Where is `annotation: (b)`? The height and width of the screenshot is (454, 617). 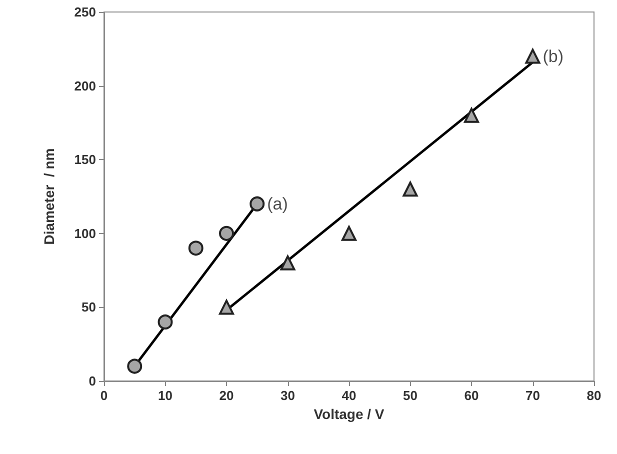 annotation: (b) is located at coordinates (553, 56).